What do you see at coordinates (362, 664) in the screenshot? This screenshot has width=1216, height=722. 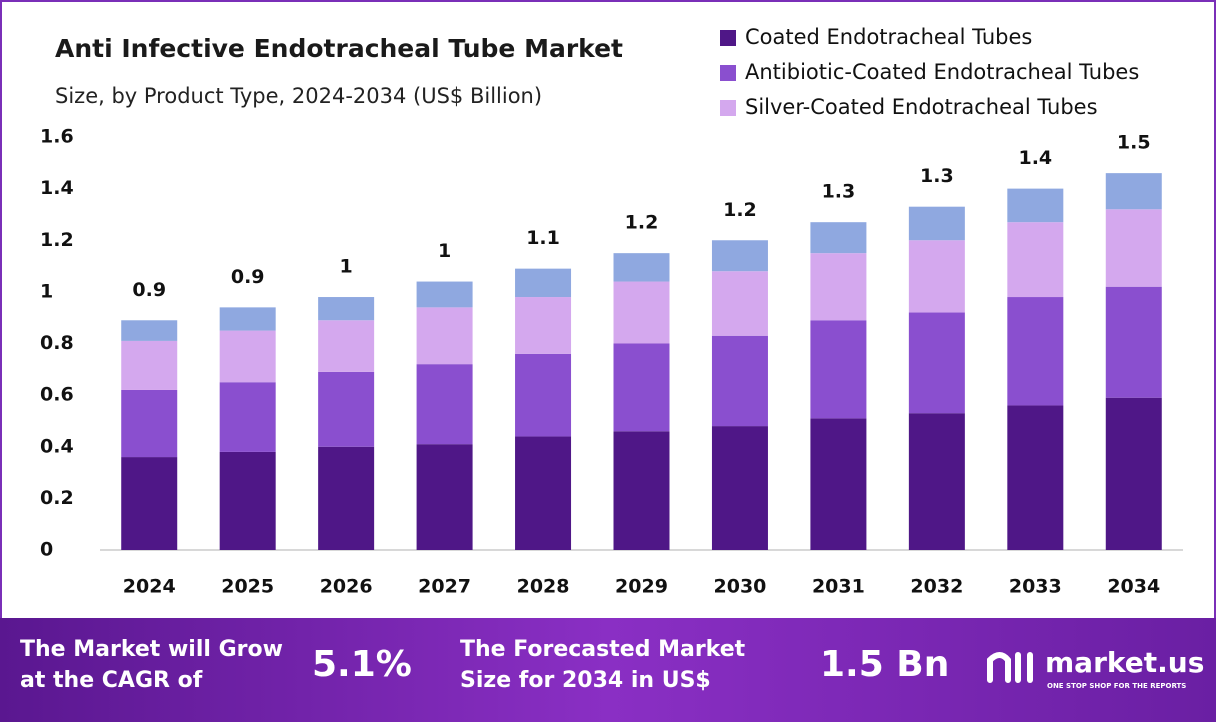 I see `cagr-value: 5.1%` at bounding box center [362, 664].